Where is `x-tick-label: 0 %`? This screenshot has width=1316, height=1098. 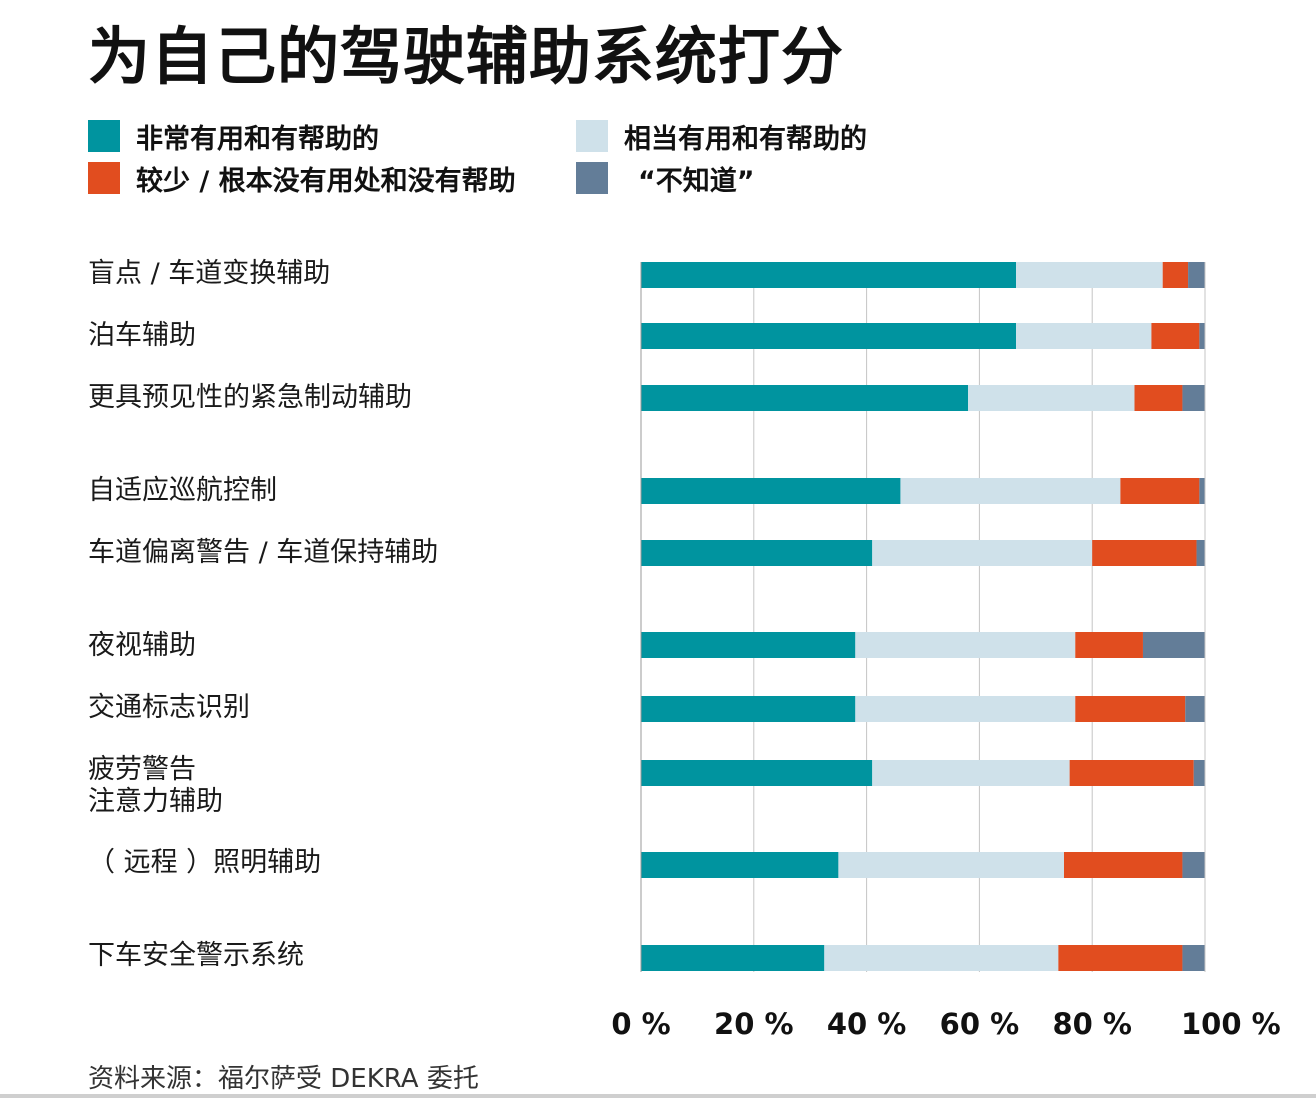 x-tick-label: 0 % is located at coordinates (640, 1024).